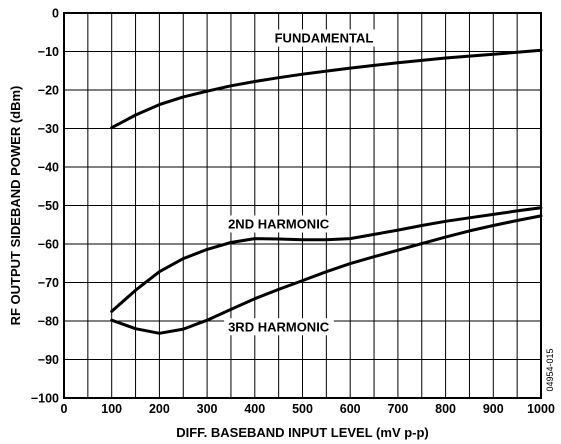 The height and width of the screenshot is (444, 561). I want to click on annotation-label: 2ND HARMONIC, so click(279, 223).